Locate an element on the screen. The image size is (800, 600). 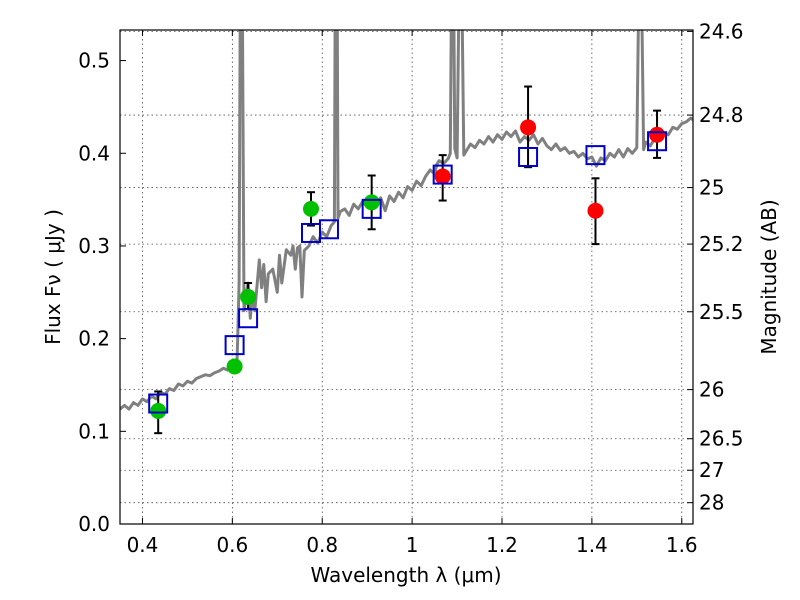
y-right-tick-label: 25 is located at coordinates (711, 188).